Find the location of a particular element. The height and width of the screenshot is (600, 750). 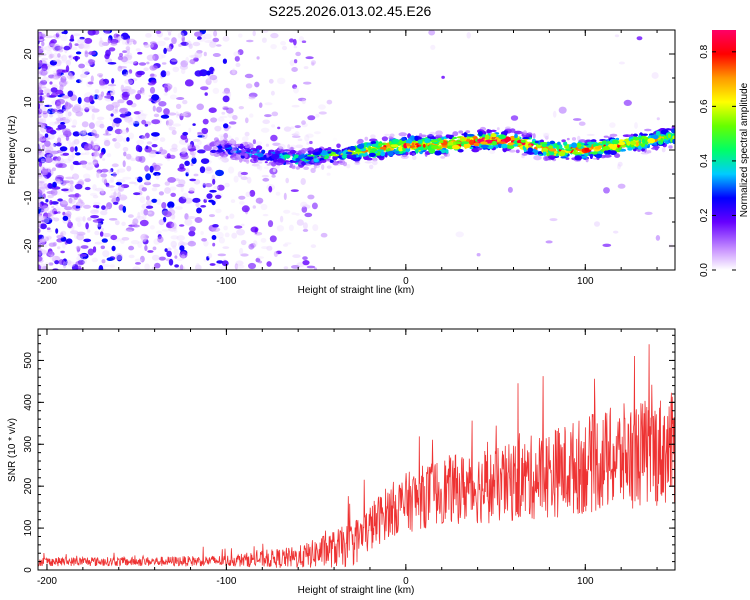

spectrogram-x-tick-label: -200 is located at coordinates (47, 281).